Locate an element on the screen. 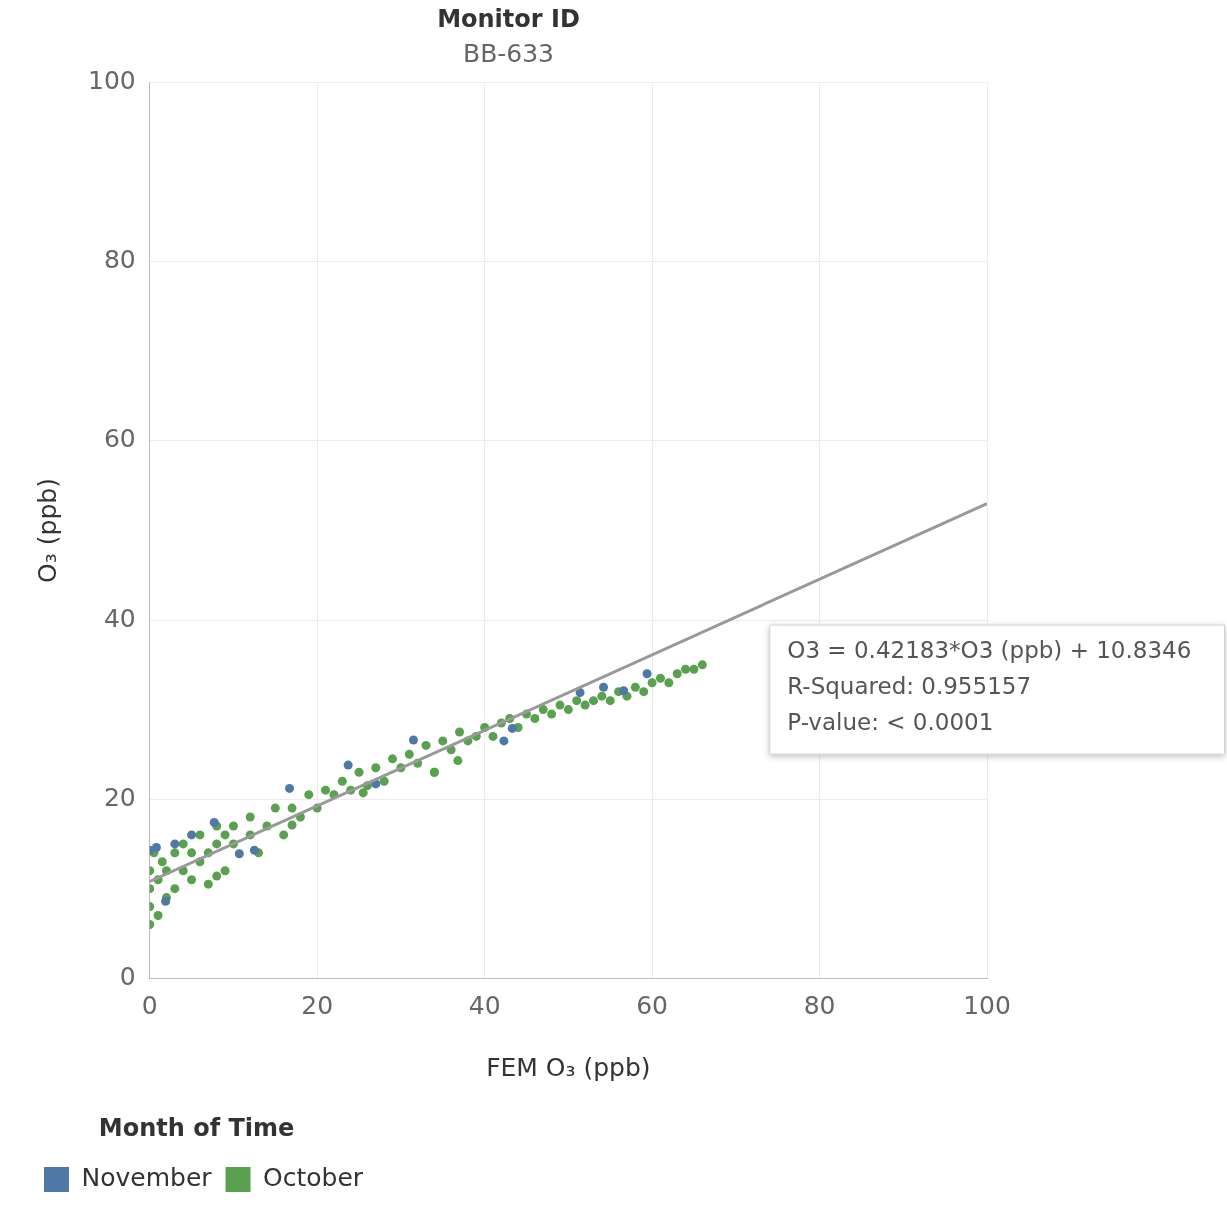  annotation: R-Squared: 0.955157 is located at coordinates (909, 686).